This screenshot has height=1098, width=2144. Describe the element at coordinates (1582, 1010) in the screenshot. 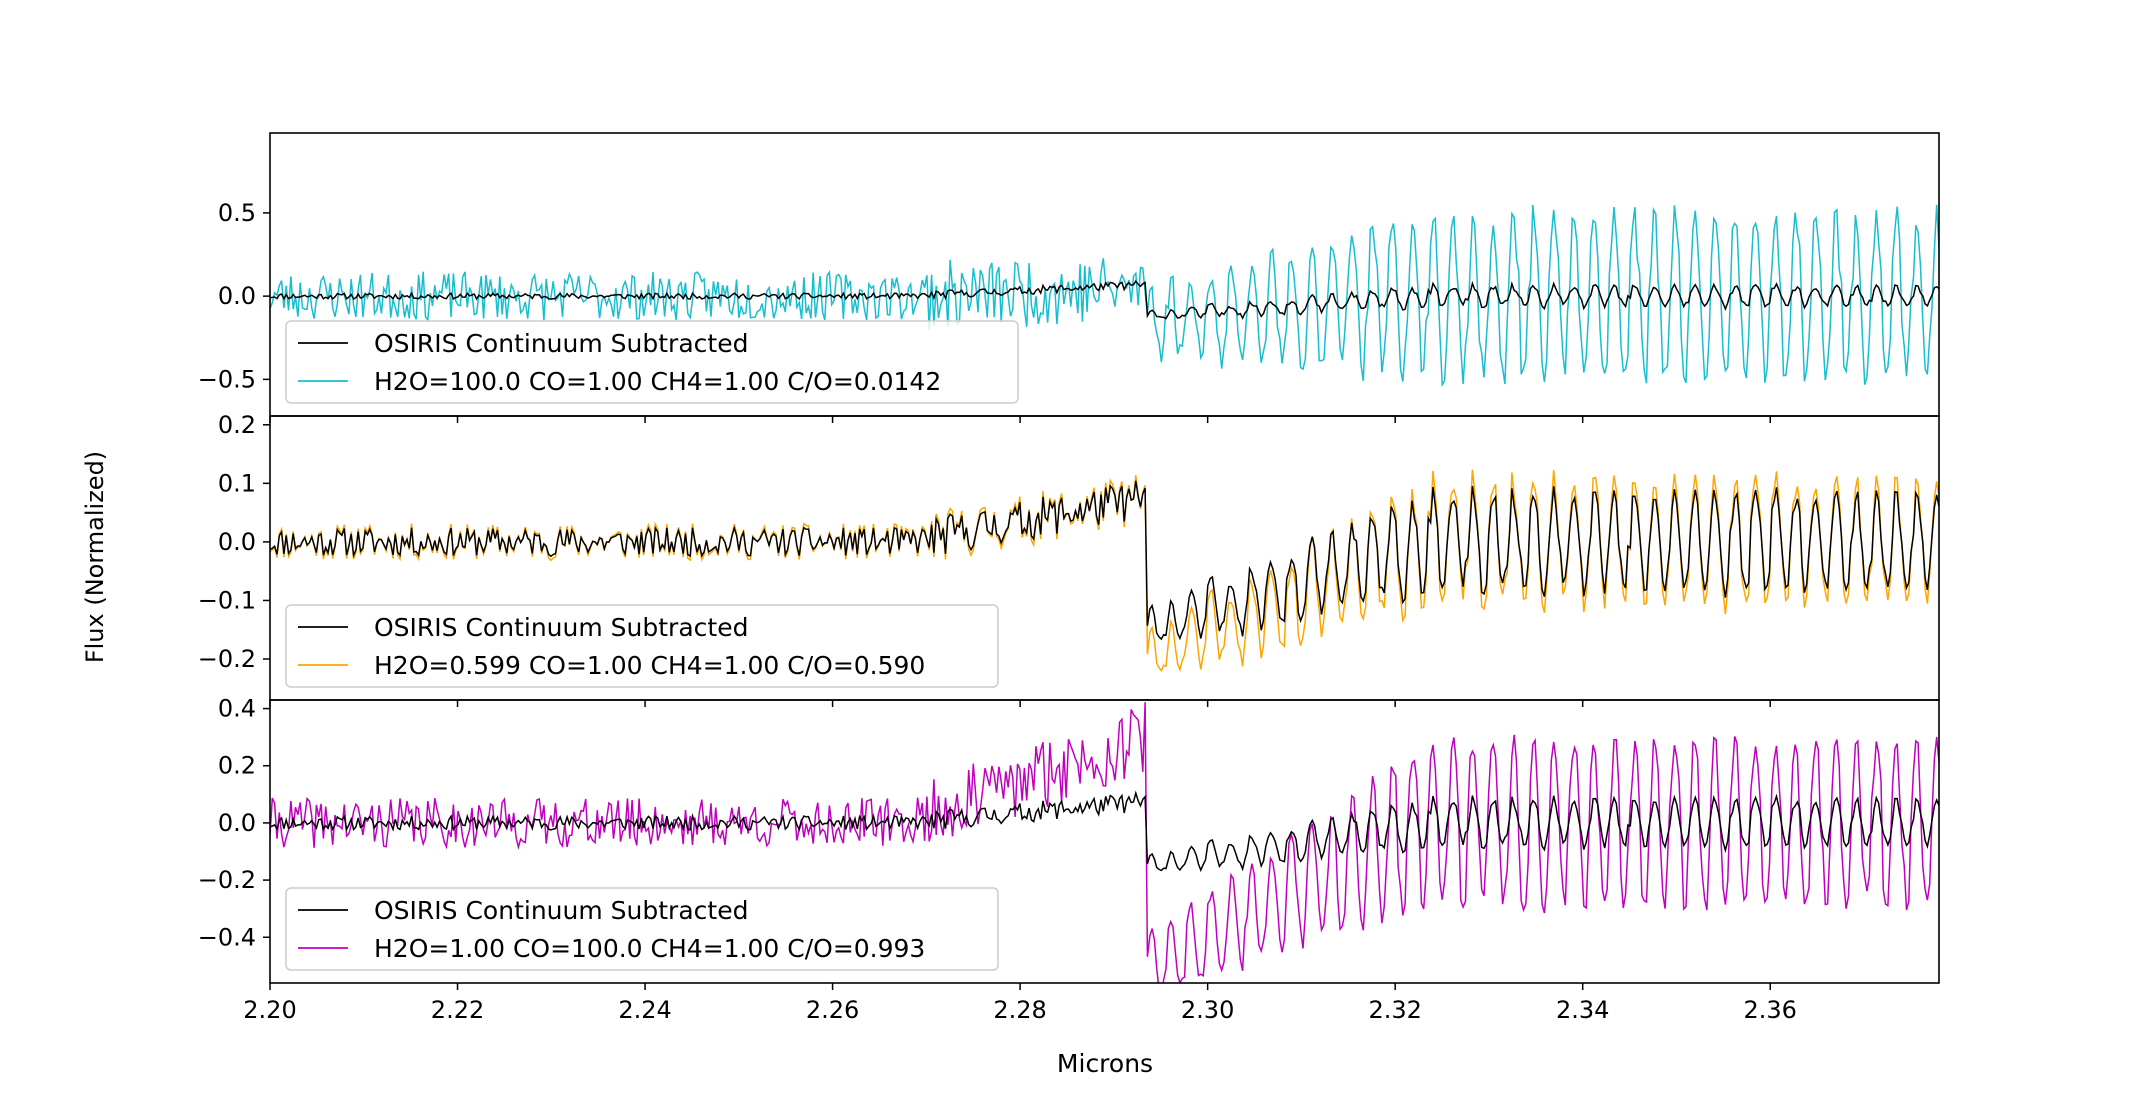

I see `x-tick-label: 2.34` at that location.